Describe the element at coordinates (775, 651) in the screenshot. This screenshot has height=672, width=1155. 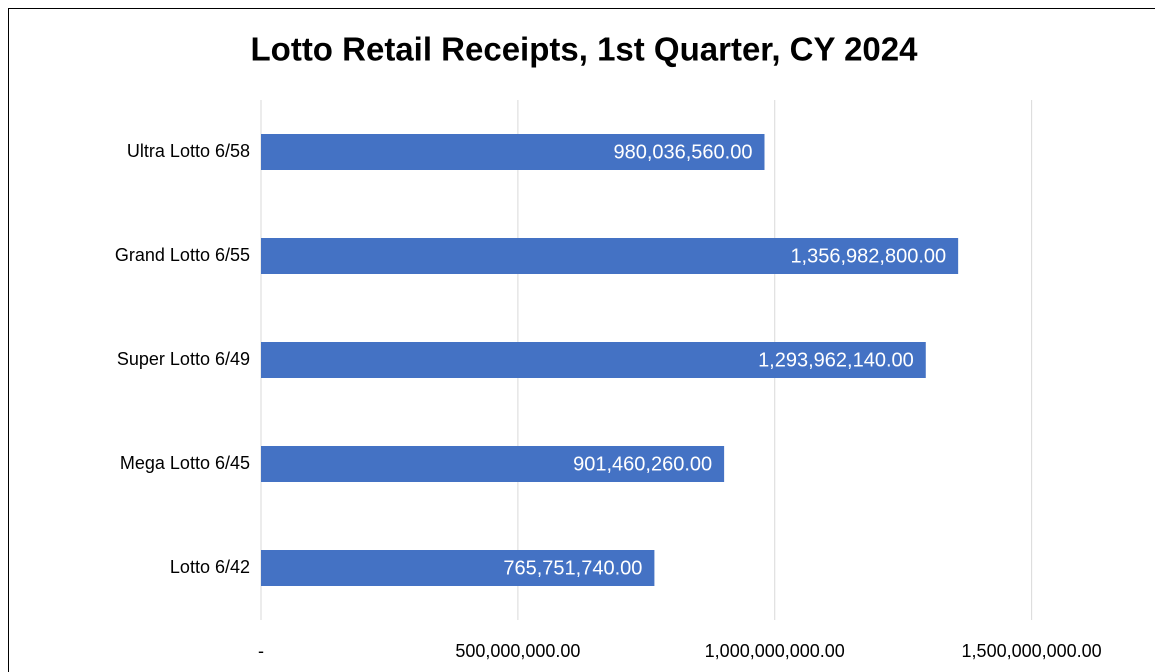
I see `x-tick-label: 1,000,000,000.00` at that location.